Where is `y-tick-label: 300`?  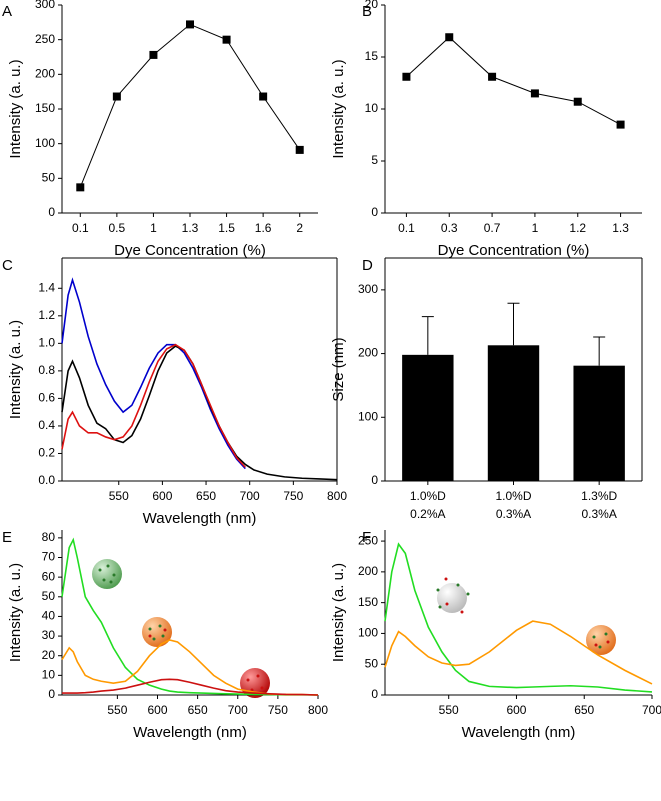 y-tick-label: 300 is located at coordinates (368, 289).